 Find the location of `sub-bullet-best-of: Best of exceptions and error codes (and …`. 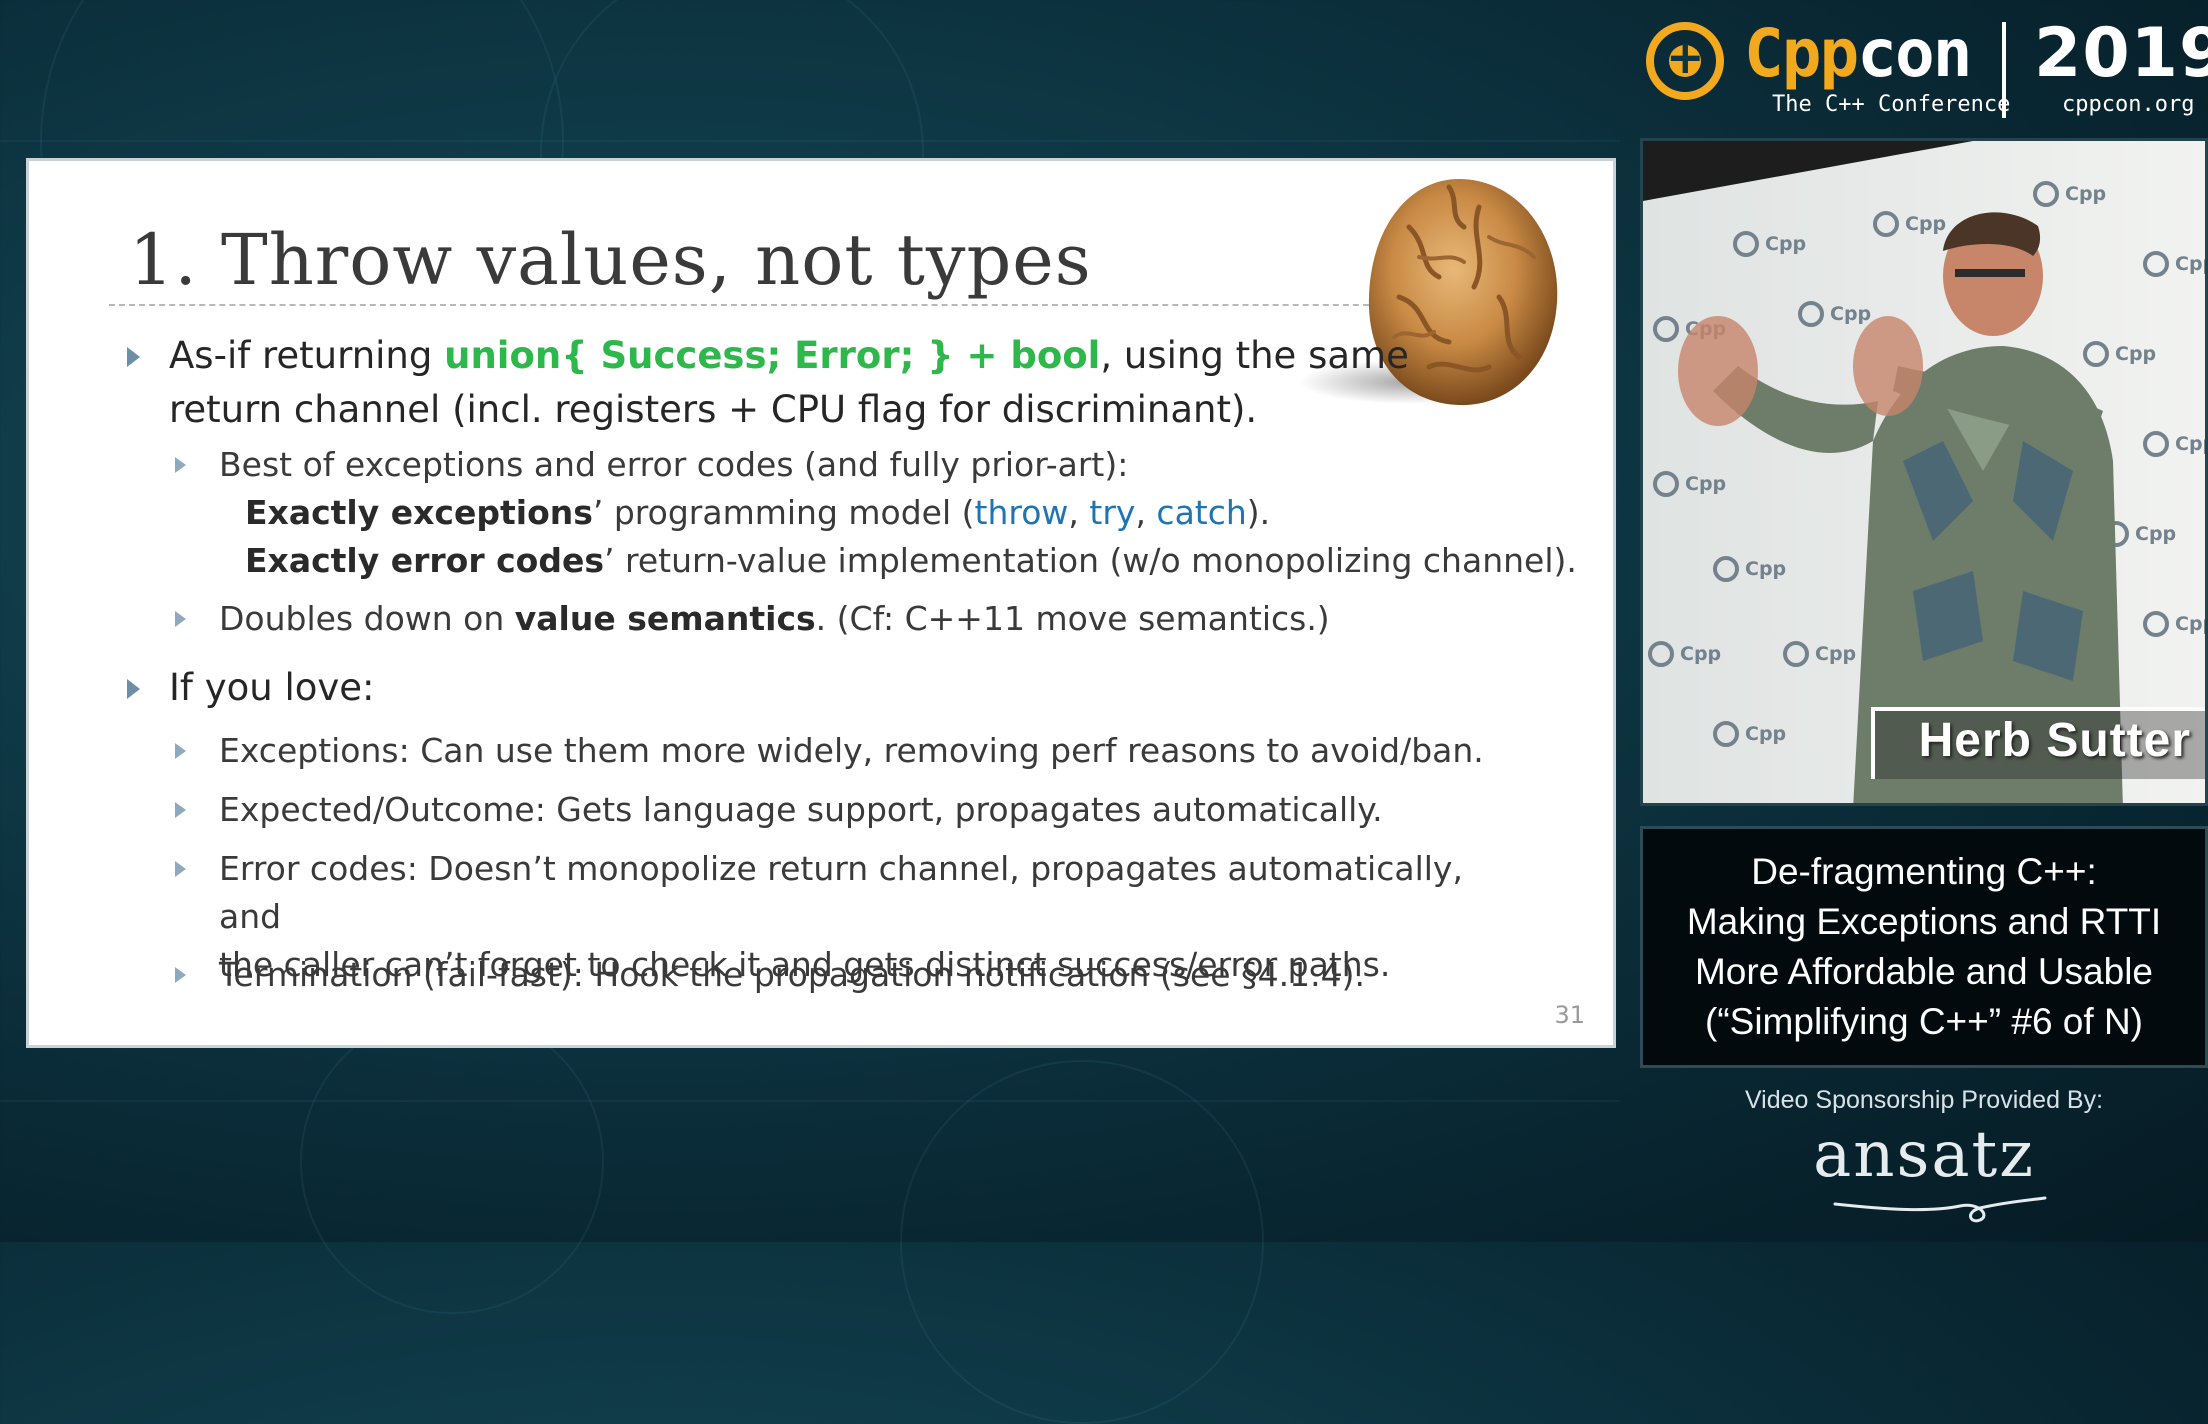

sub-bullet-best-of: Best of exceptions and error codes (and … is located at coordinates (847, 465).